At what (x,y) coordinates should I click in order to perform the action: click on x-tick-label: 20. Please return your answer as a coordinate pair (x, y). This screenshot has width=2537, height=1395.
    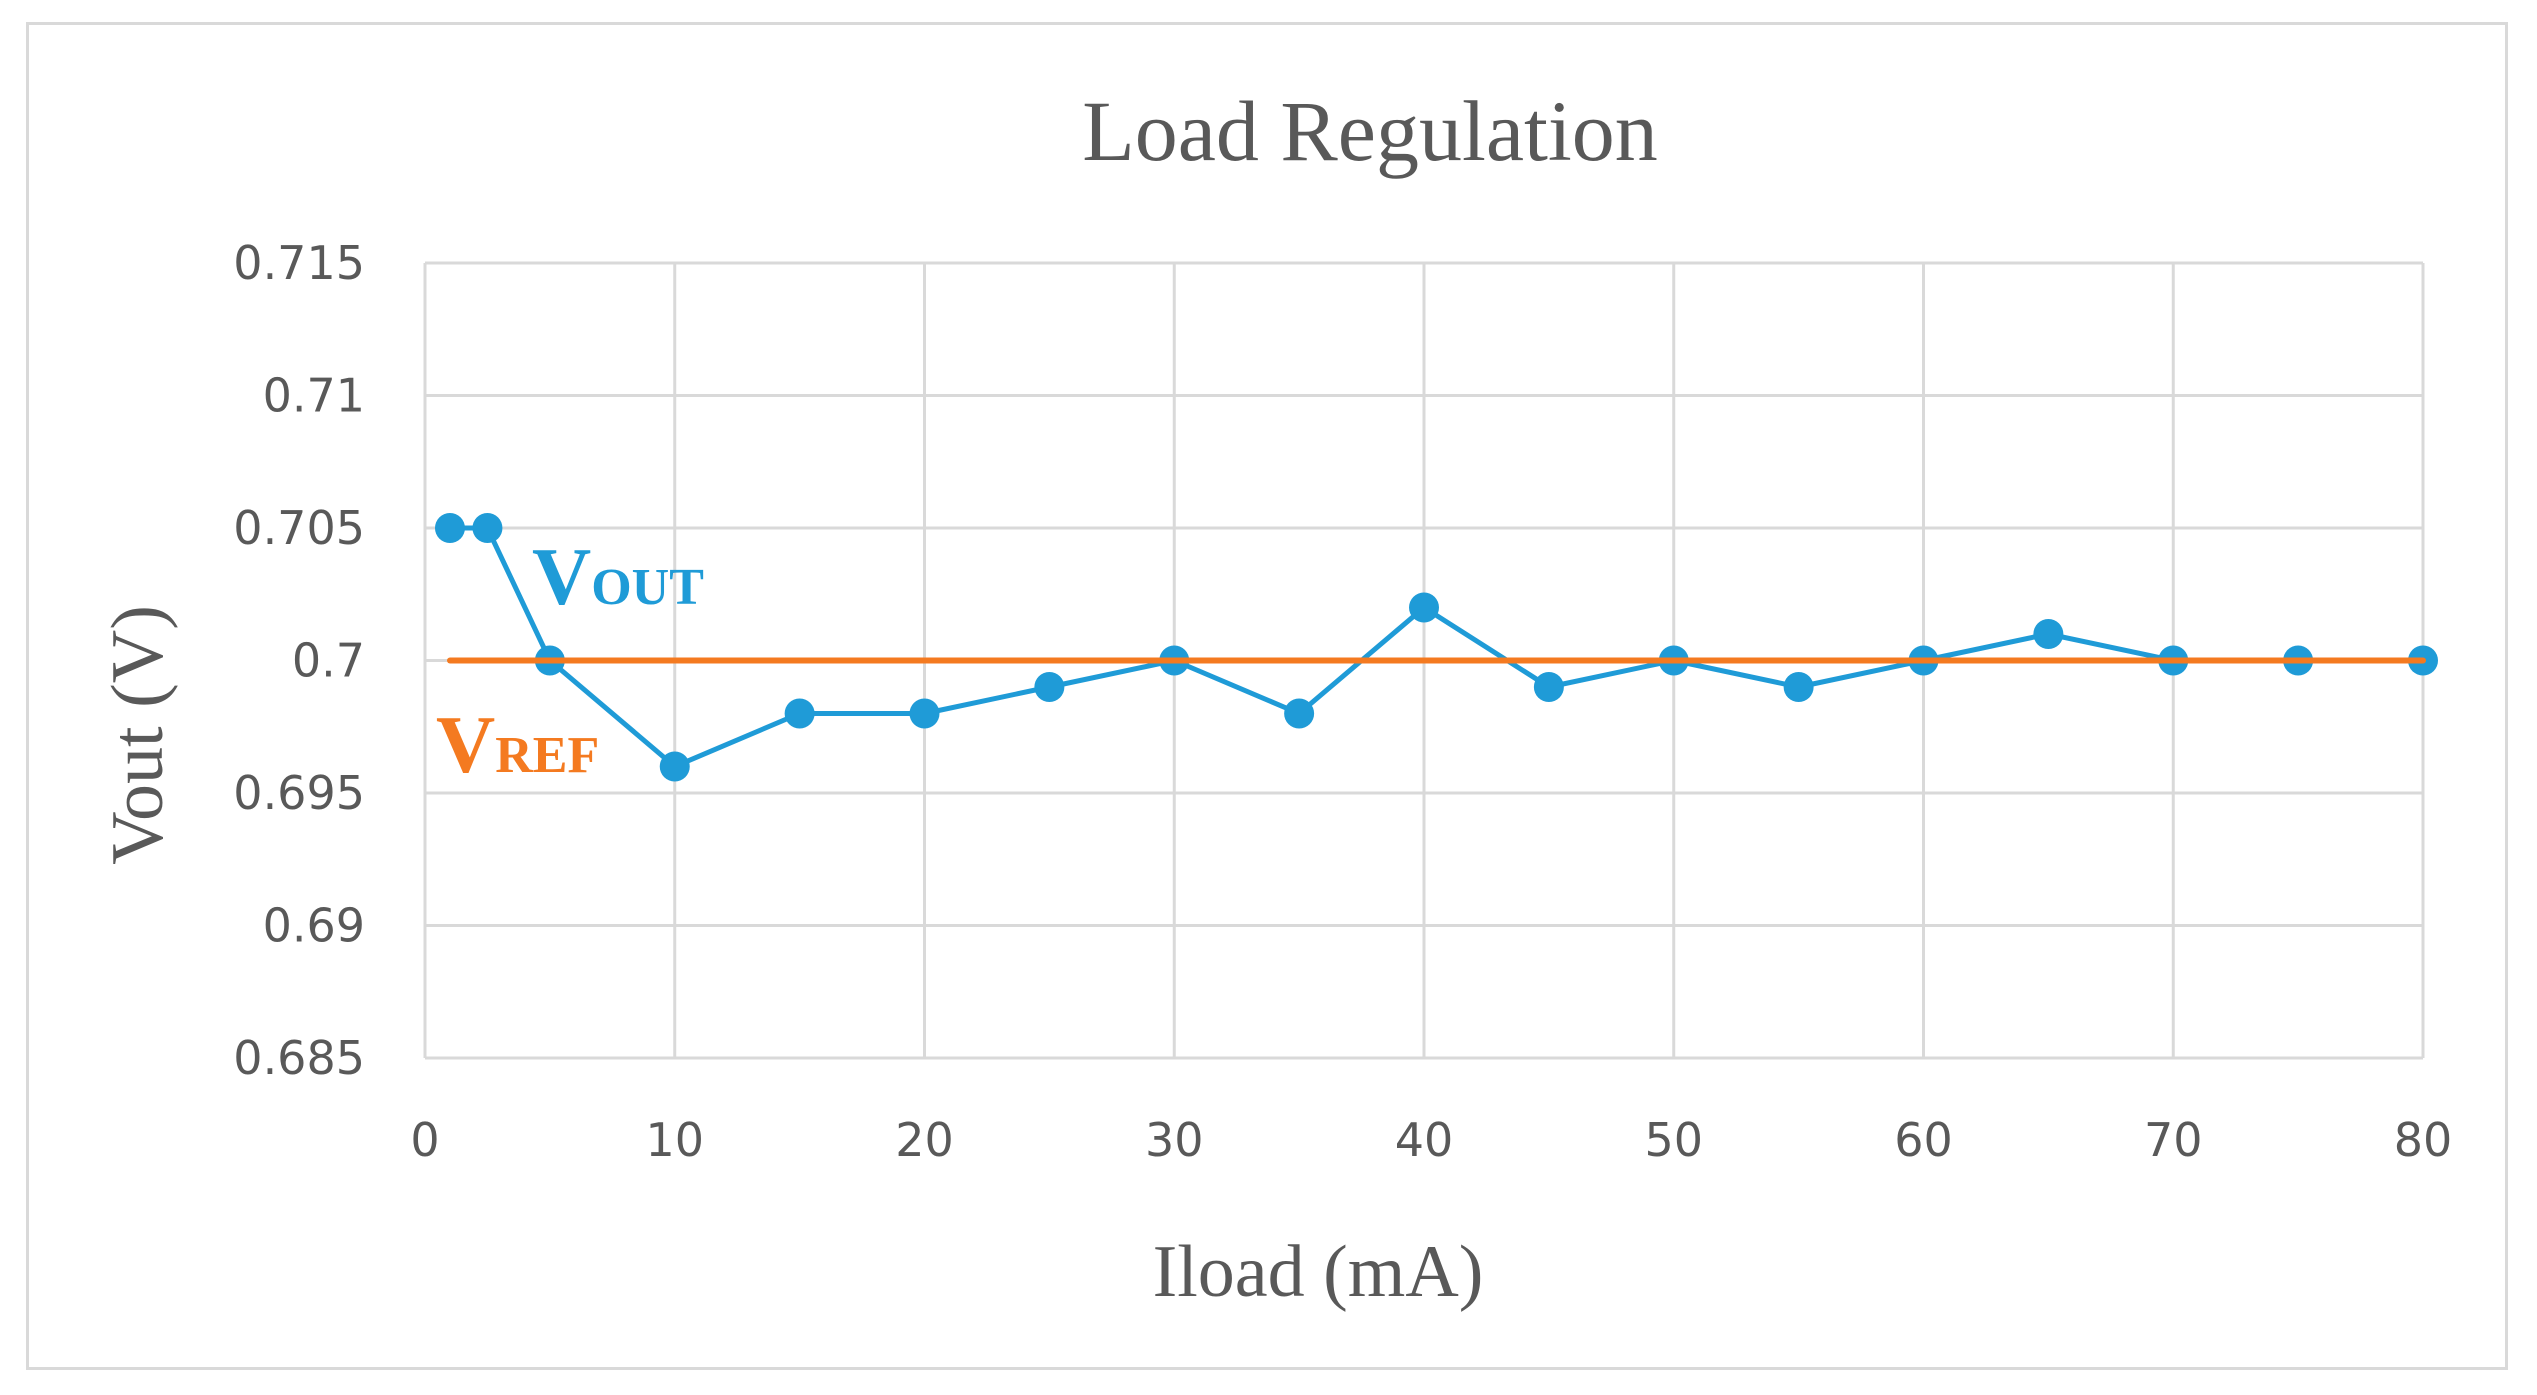
    Looking at the image, I should click on (924, 1140).